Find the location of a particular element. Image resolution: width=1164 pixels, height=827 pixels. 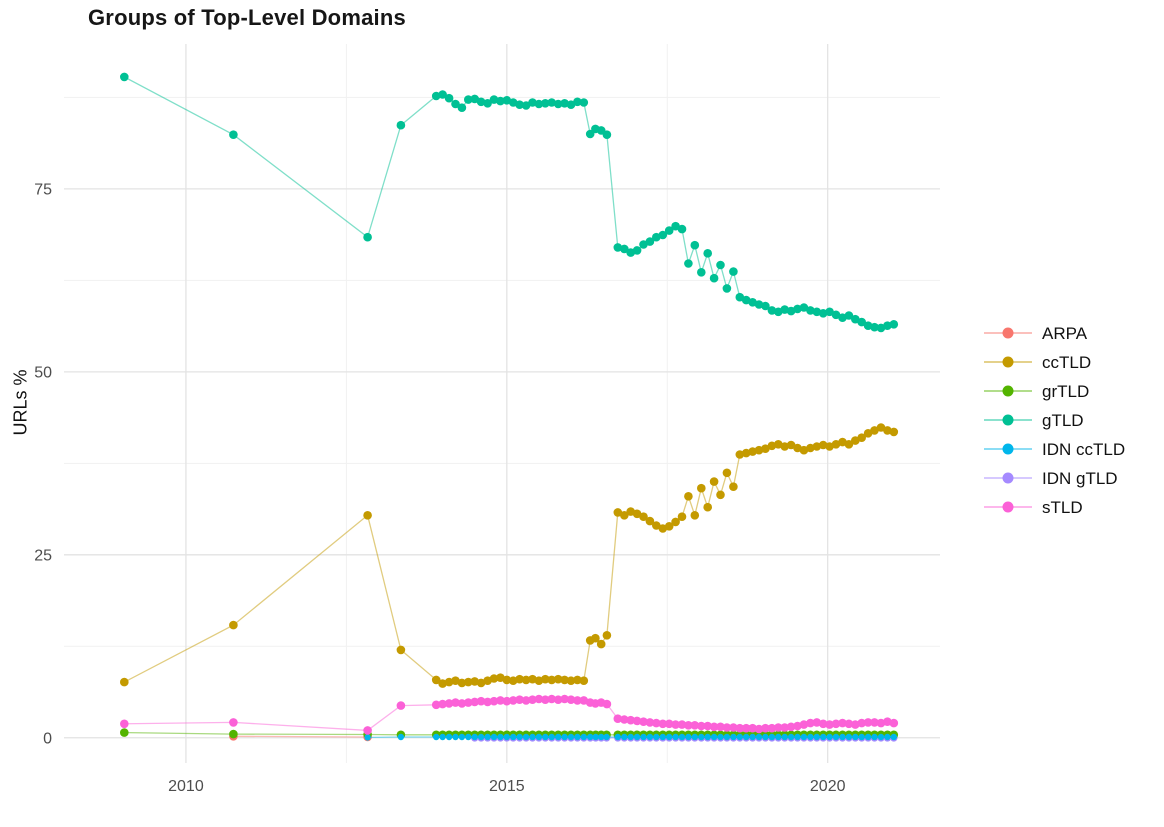

legend-item-idn-gtld: IDN gTLD is located at coordinates (1051, 478).